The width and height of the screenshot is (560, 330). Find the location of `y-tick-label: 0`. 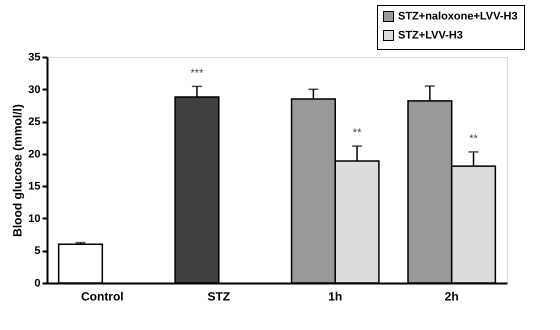

y-tick-label: 0 is located at coordinates (37, 284).